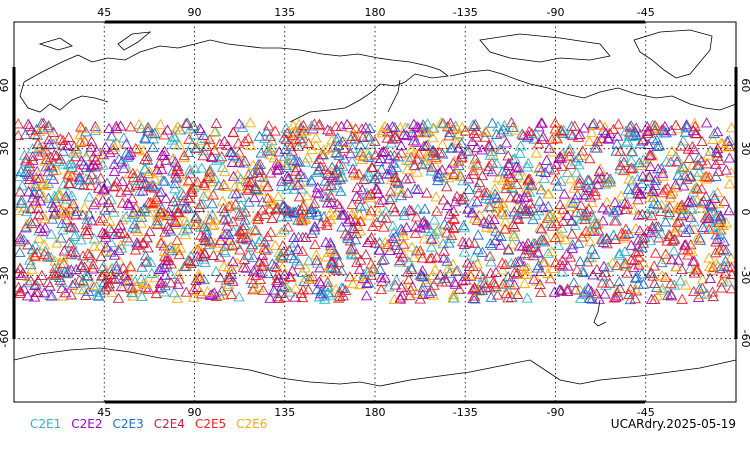 This screenshot has width=750, height=450. Describe the element at coordinates (5, 85) in the screenshot. I see `lat-tick-label-left: 60` at that location.